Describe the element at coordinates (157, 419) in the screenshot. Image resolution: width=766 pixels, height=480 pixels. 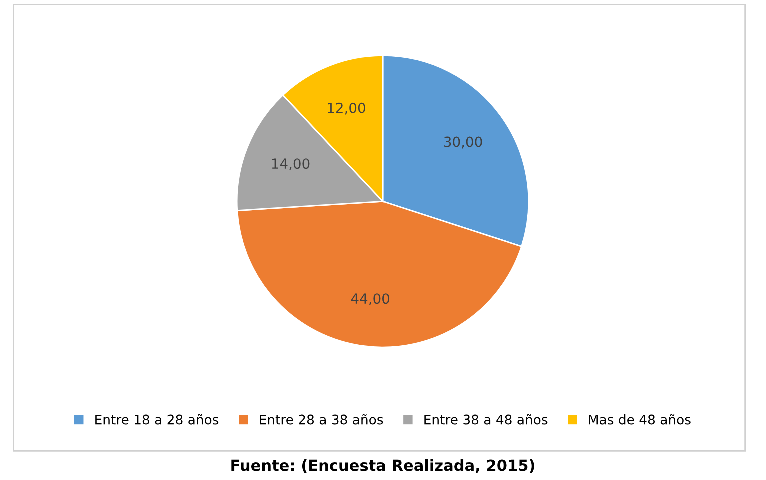
I see `legend-label: Entre 18 a 28 años` at that location.